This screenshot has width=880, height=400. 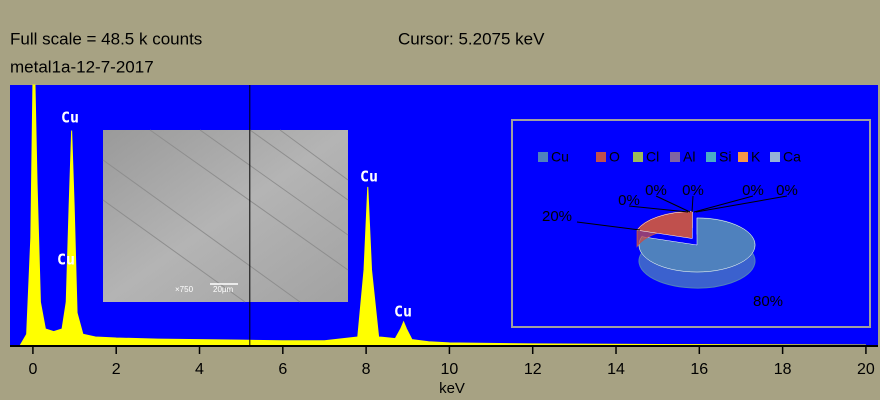 I want to click on x-tick-label: 8, so click(x=366, y=369).